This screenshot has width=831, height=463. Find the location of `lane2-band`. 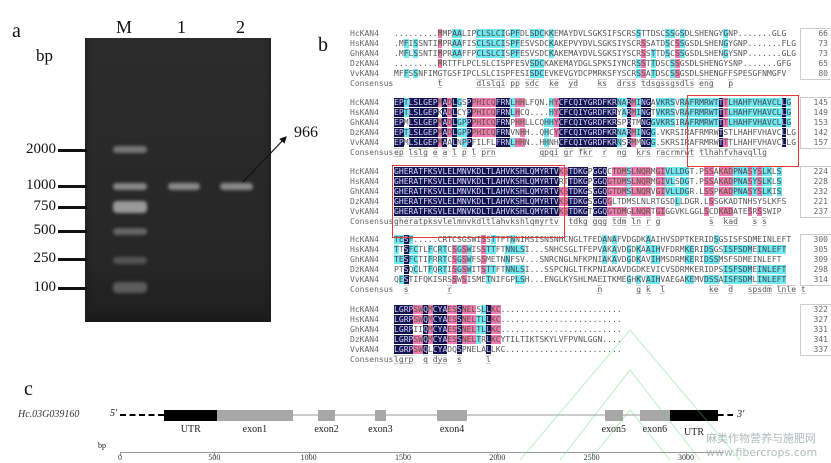

lane2-band is located at coordinates (236, 186).